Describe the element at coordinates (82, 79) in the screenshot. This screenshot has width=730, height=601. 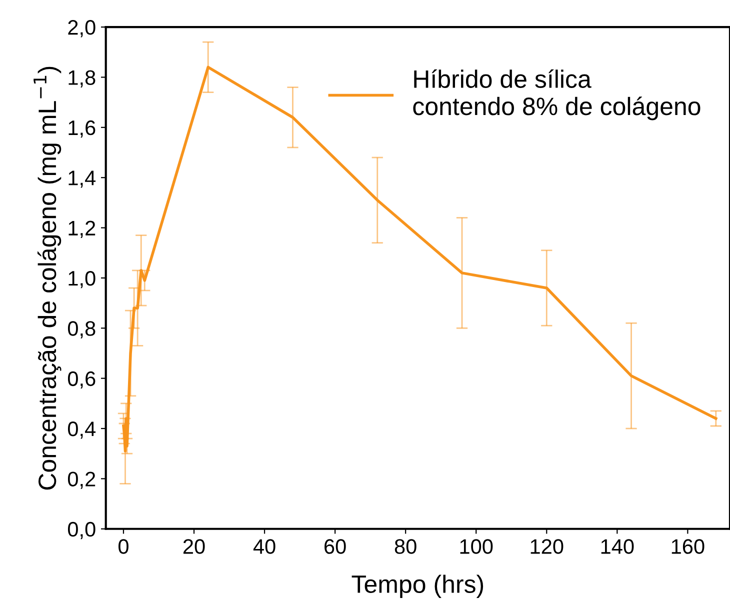
I see `y-tick-label: 1,8` at that location.